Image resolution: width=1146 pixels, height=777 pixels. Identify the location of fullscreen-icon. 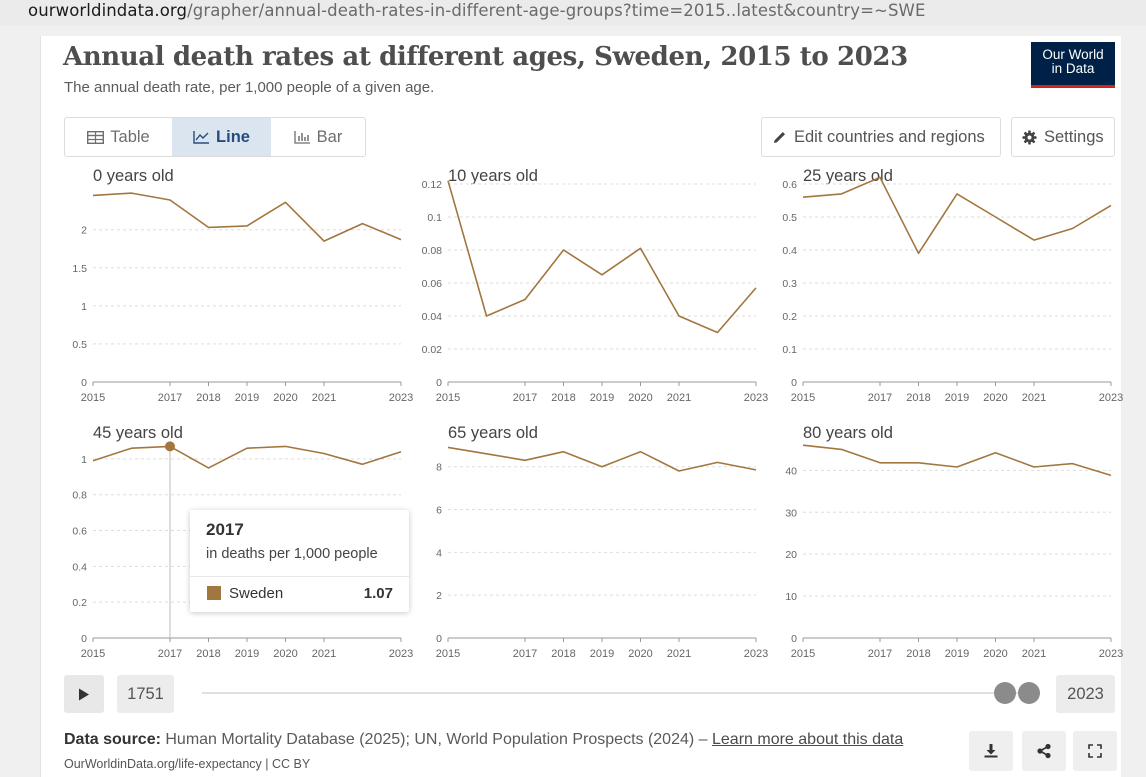
(1095, 751).